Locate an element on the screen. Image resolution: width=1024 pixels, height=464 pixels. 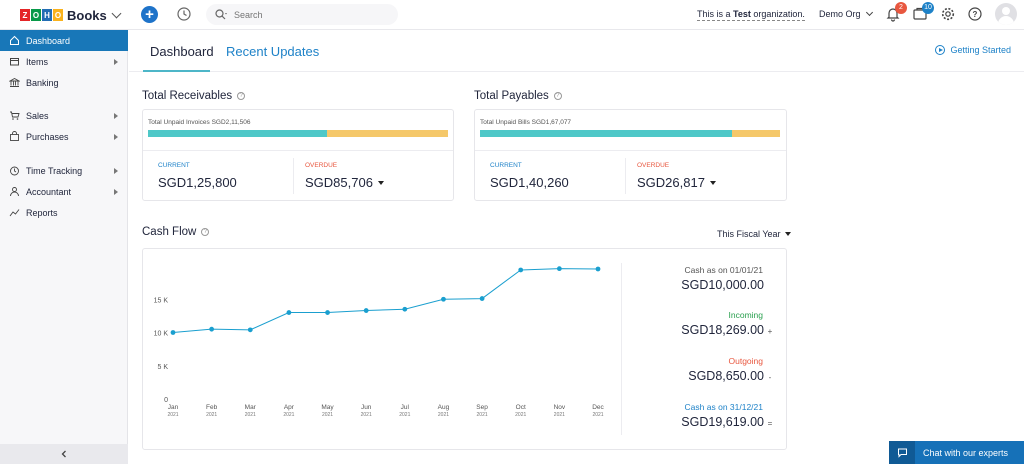
current-bar-segment is located at coordinates (237, 133).